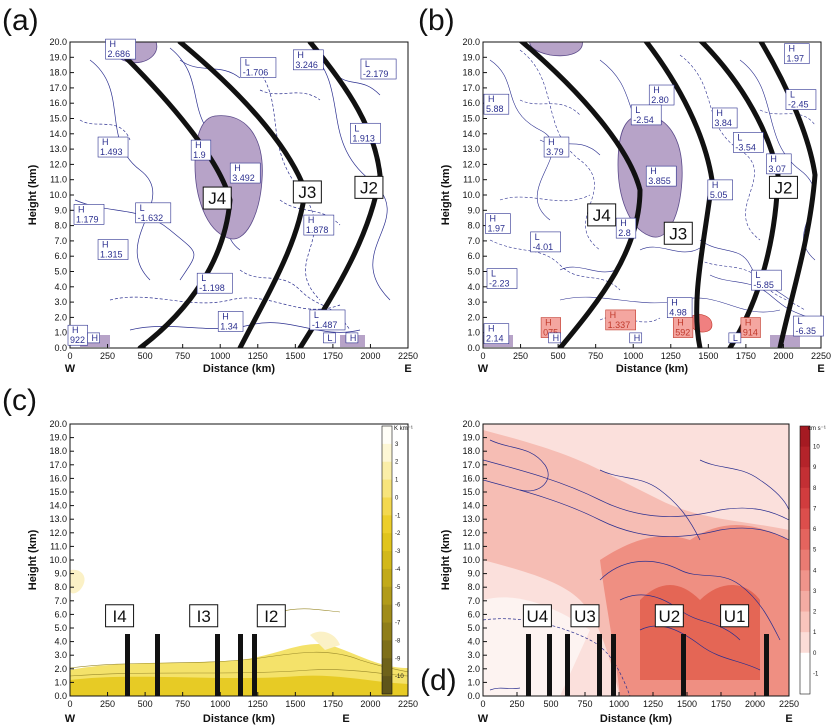  What do you see at coordinates (471, 424) in the screenshot?
I see `y-tick-label: 20.0` at bounding box center [471, 424].